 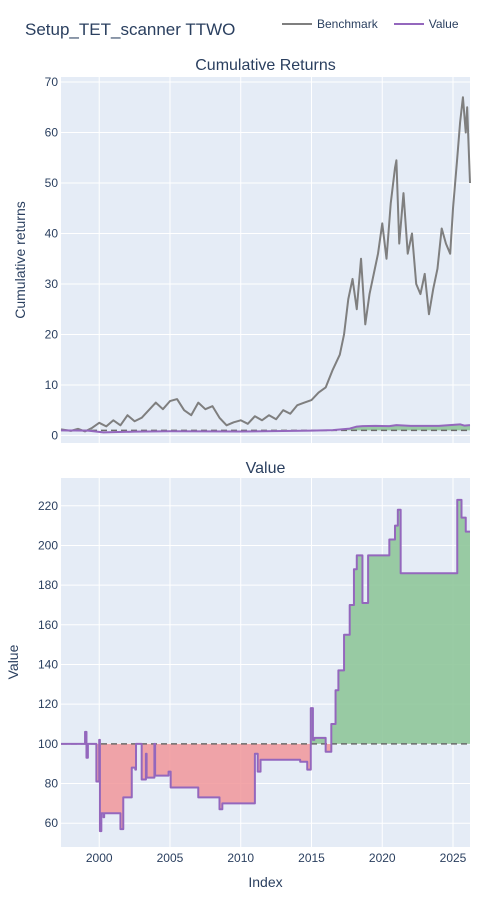 What do you see at coordinates (170, 858) in the screenshot?
I see `bottom-x-tick-label: 2005` at bounding box center [170, 858].